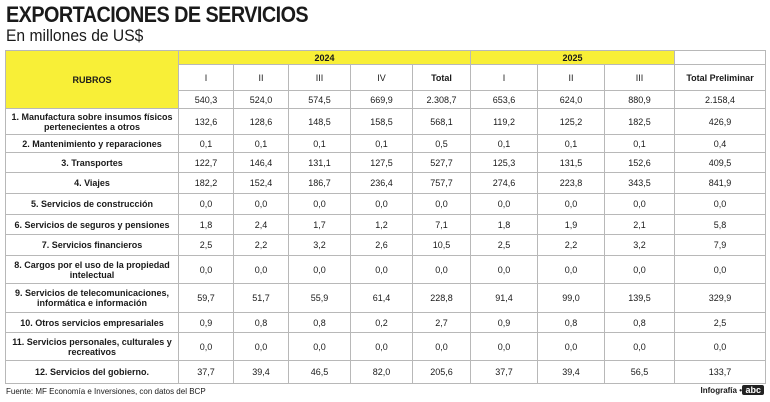  I want to click on value-cell: 128,6, so click(261, 121).